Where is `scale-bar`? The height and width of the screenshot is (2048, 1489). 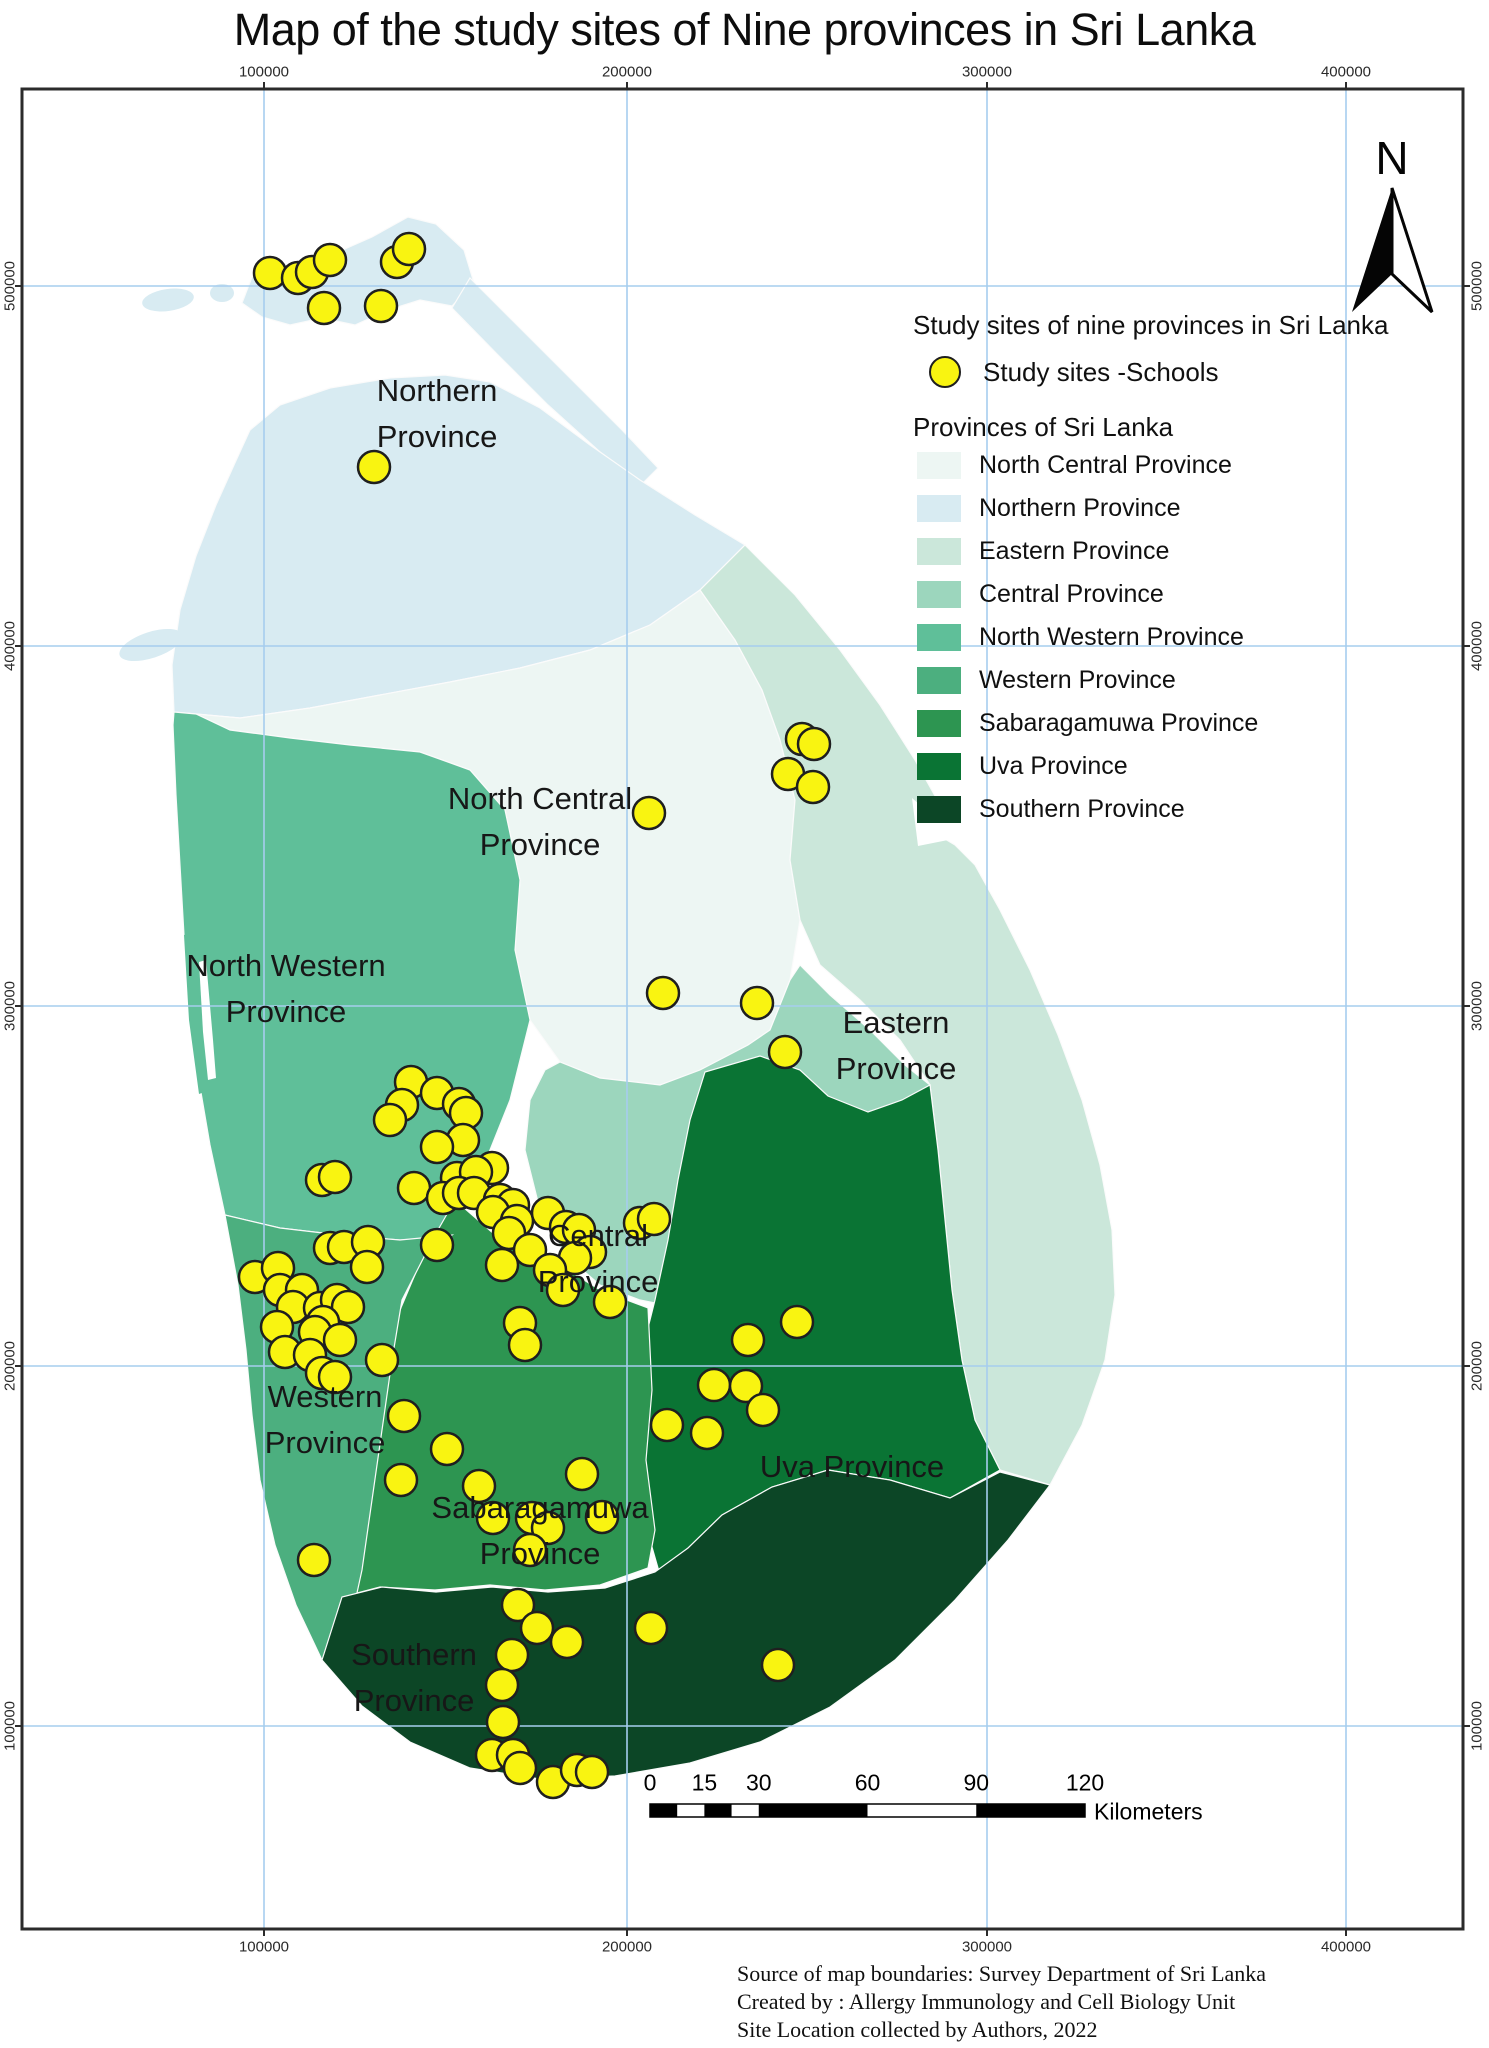 scale-bar is located at coordinates (867, 1810).